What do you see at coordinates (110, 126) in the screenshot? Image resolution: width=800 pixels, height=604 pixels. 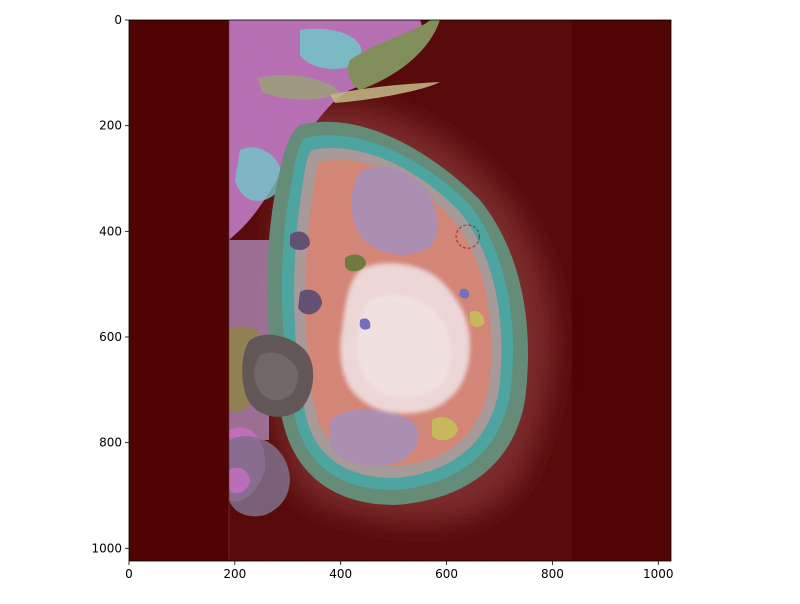 I see `y-tick-label: 200` at bounding box center [110, 126].